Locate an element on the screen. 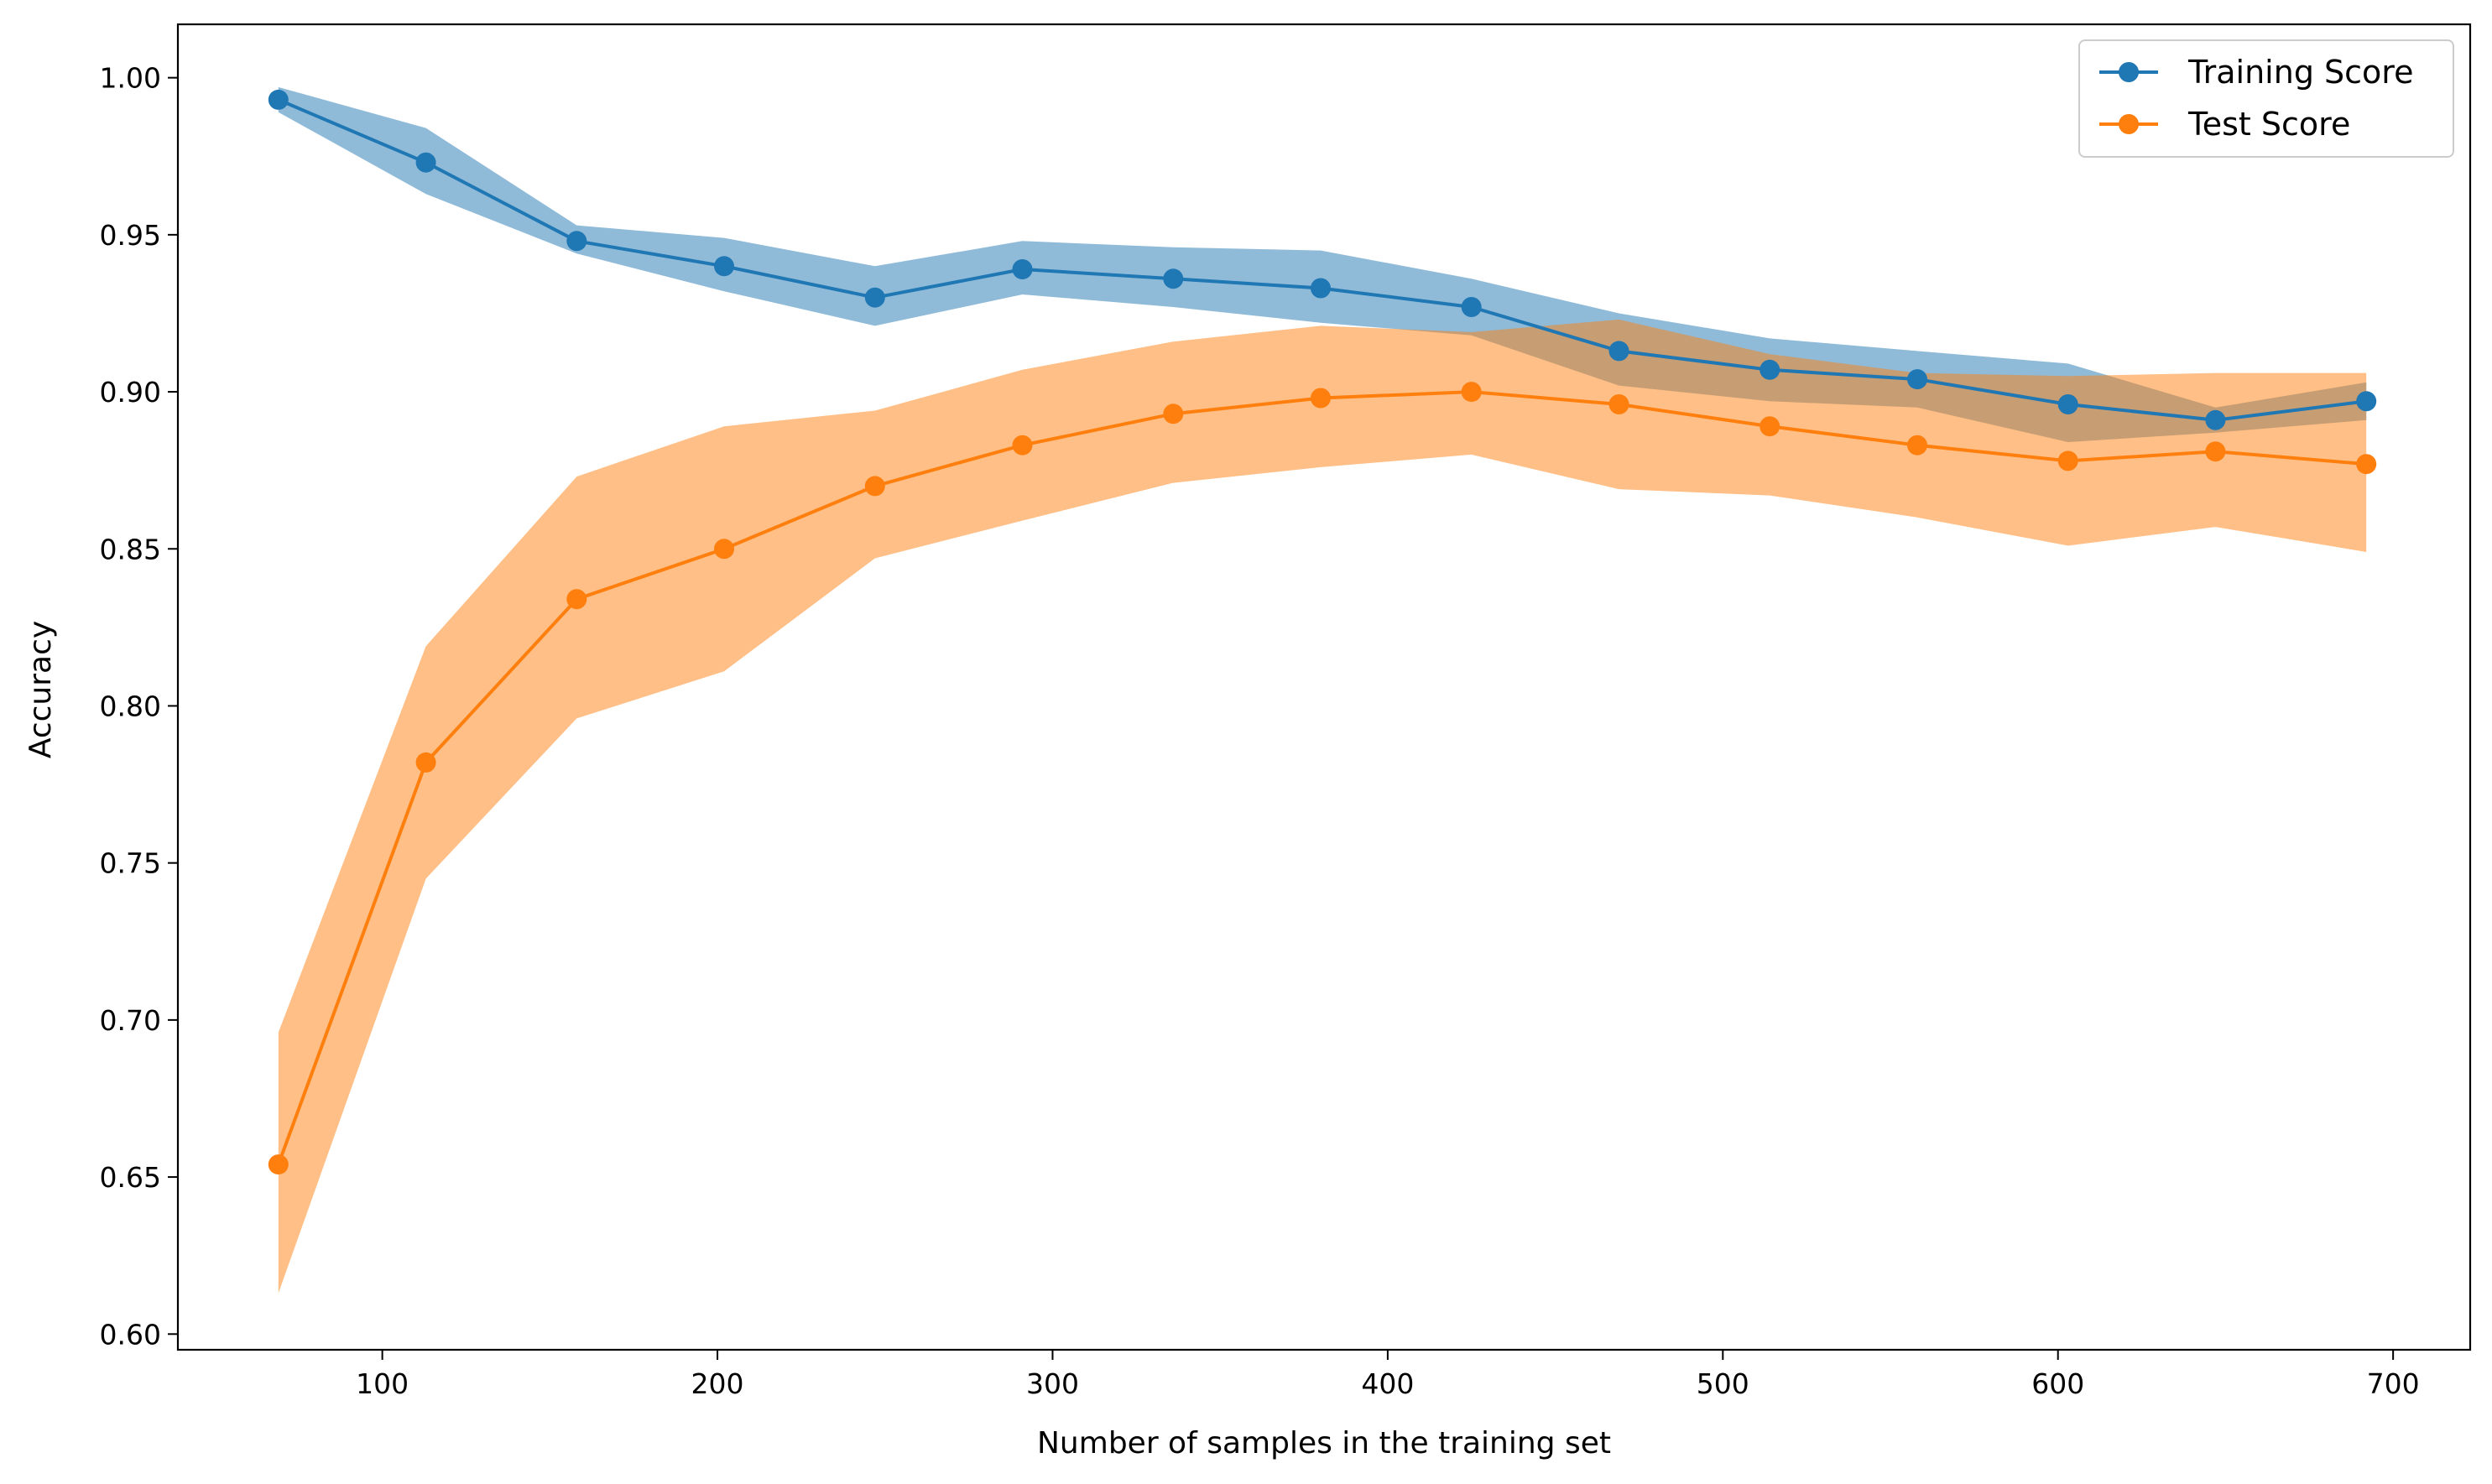 The height and width of the screenshot is (1484, 2492). legend: Training Score Test Score is located at coordinates (2266, 98).